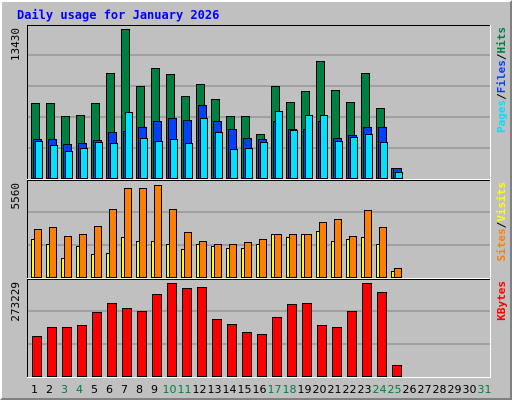  I want to click on x-tick-label-day-3: 3, so click(64, 389).